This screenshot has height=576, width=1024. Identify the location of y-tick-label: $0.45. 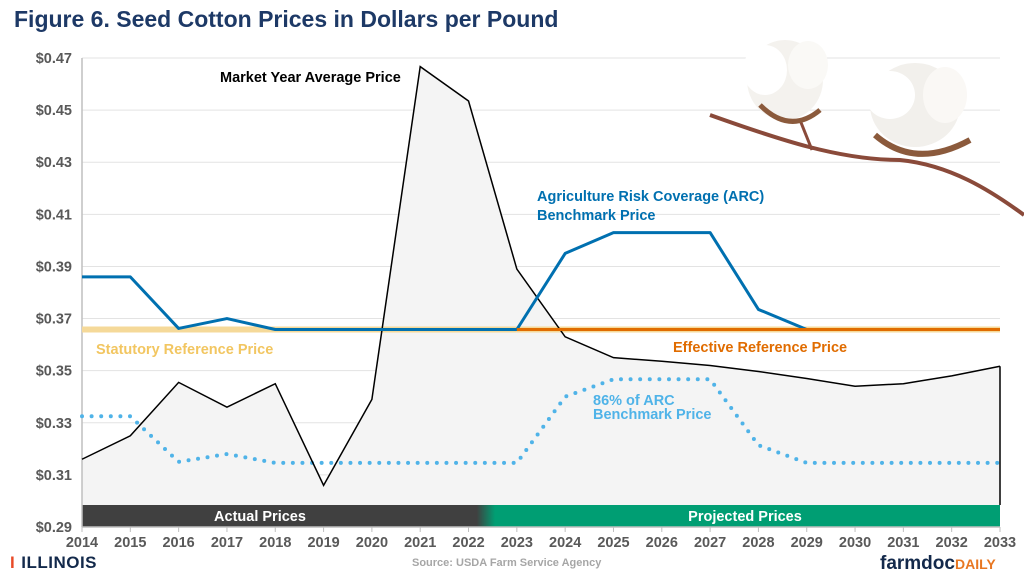
(54, 111).